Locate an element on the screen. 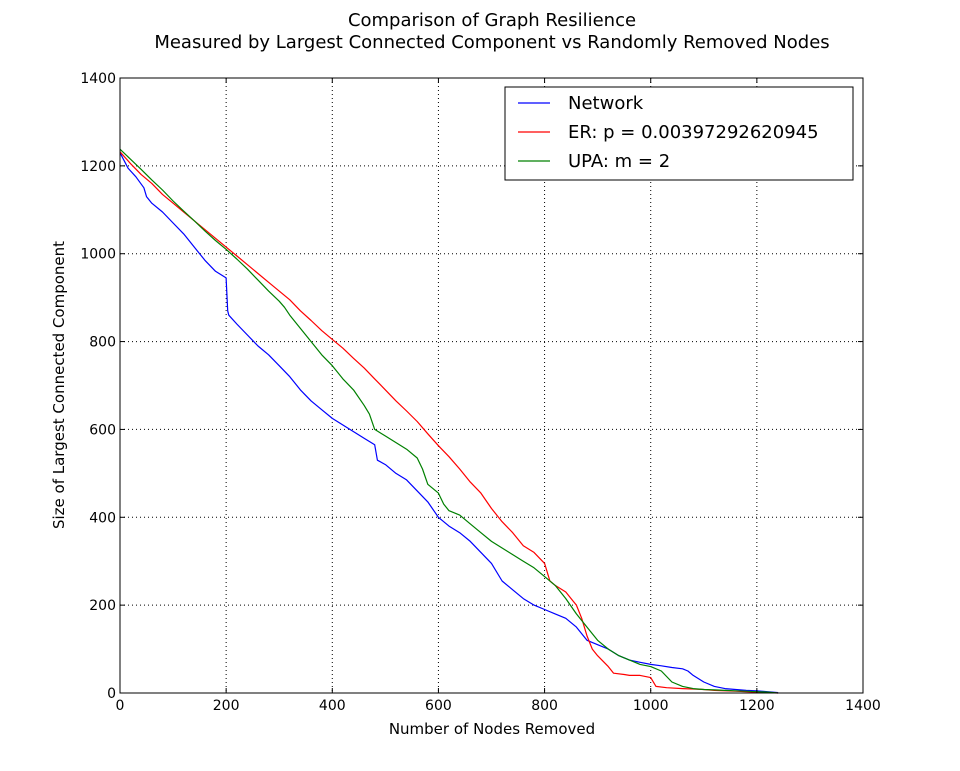 The width and height of the screenshot is (960, 771). x-tick-label: 1200 is located at coordinates (757, 706).